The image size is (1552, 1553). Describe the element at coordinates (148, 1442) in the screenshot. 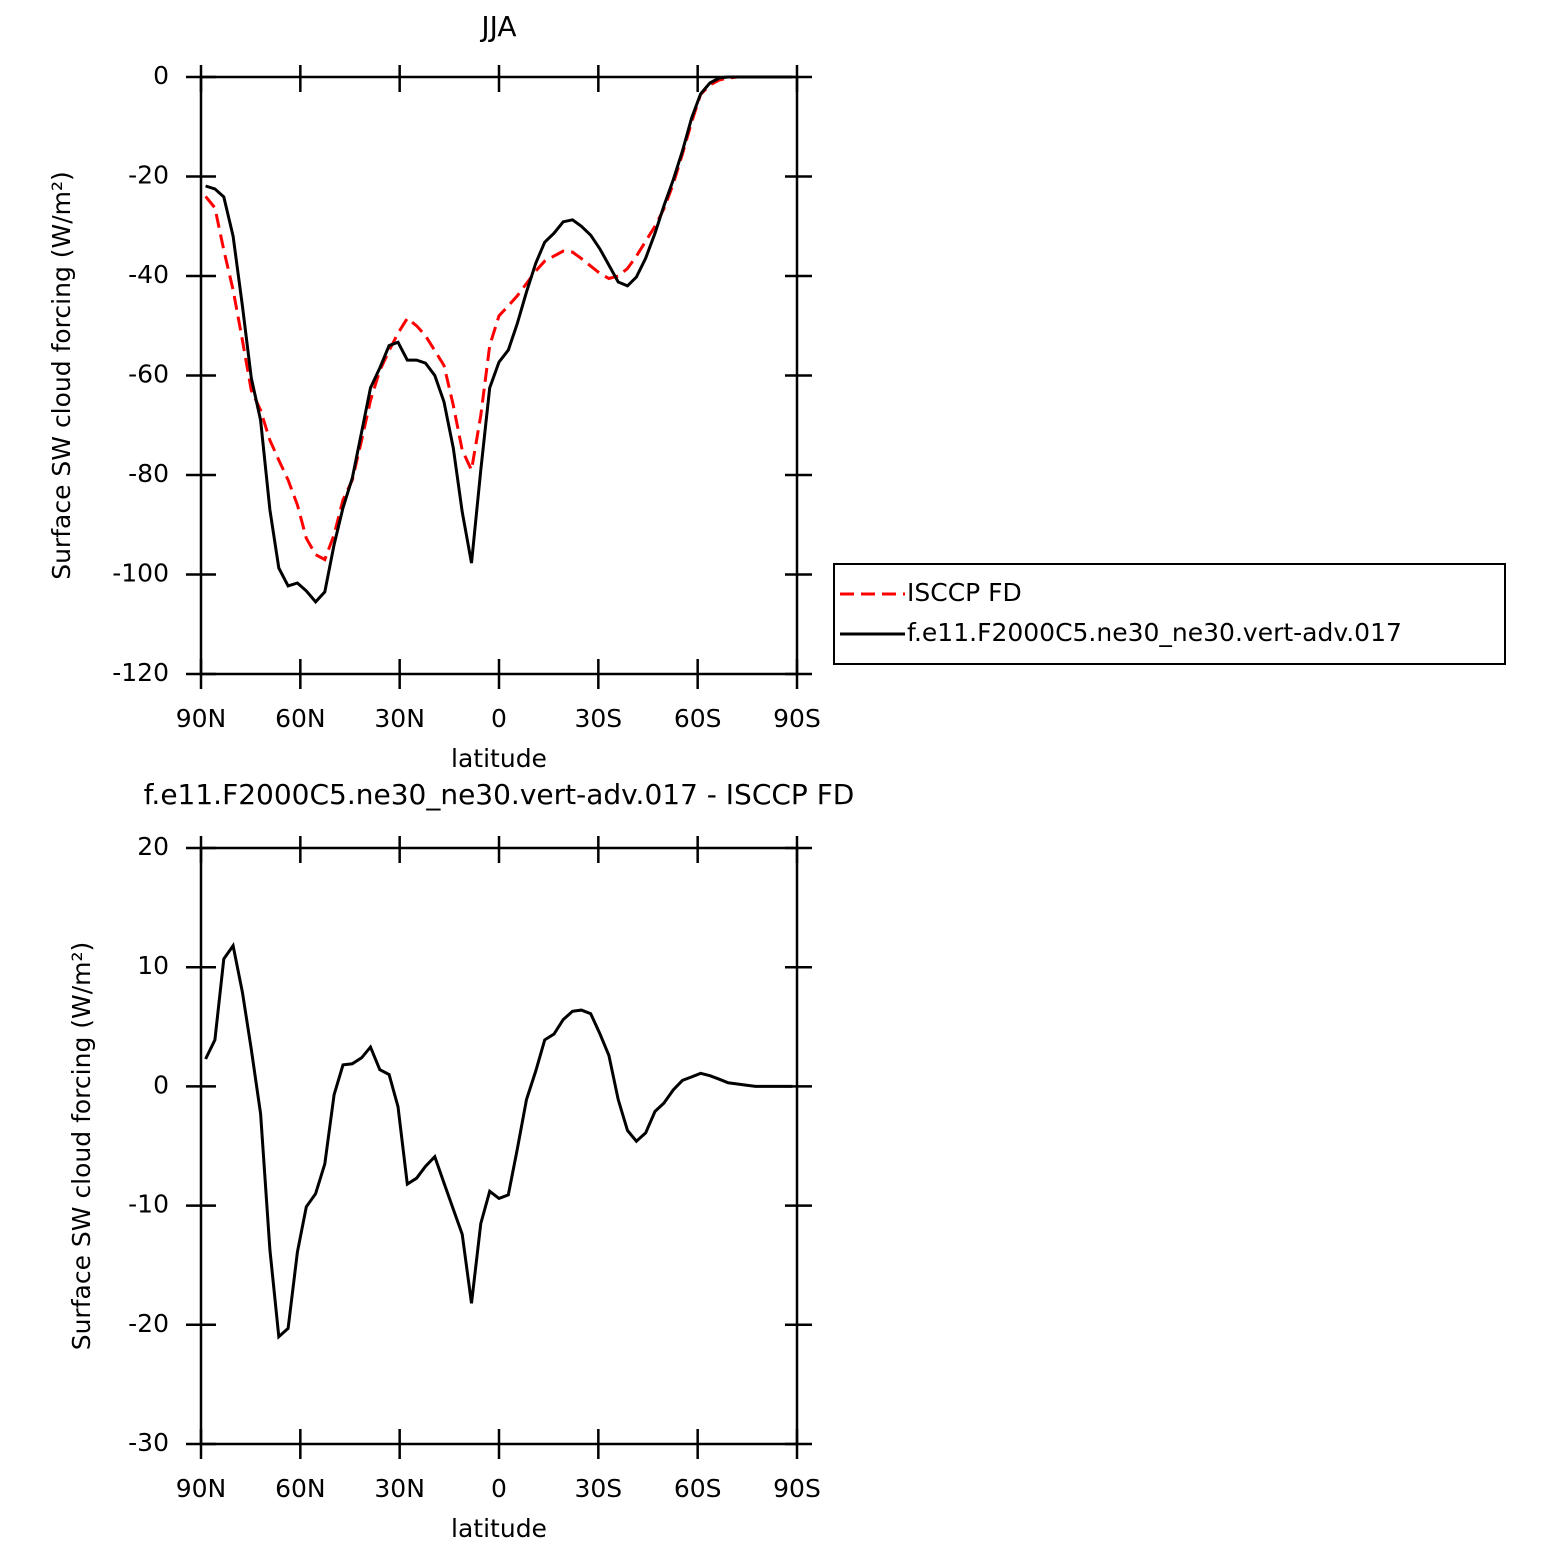

I see `y-tick-label: -30` at that location.